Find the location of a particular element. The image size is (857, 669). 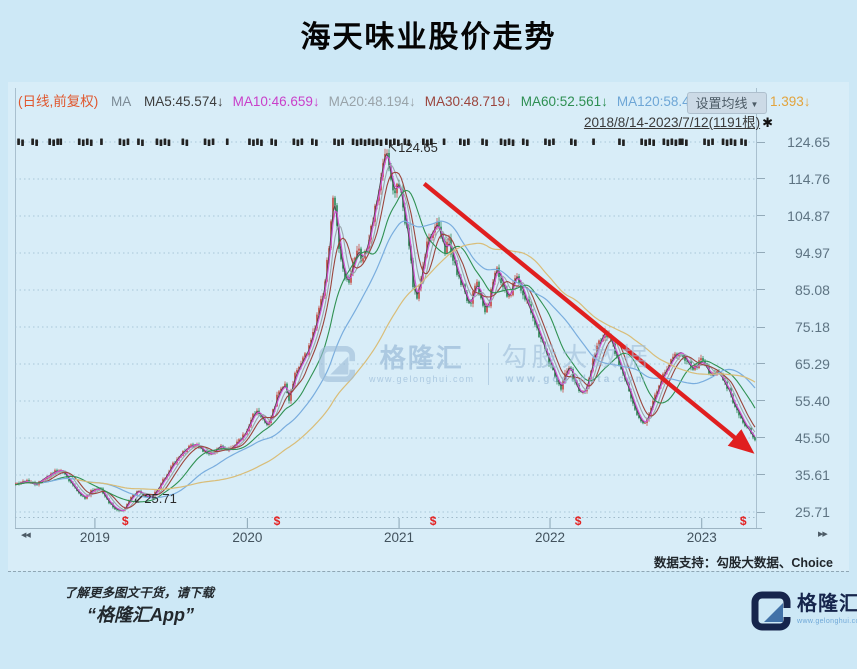

gelonghui-g-icon is located at coordinates (771, 611).